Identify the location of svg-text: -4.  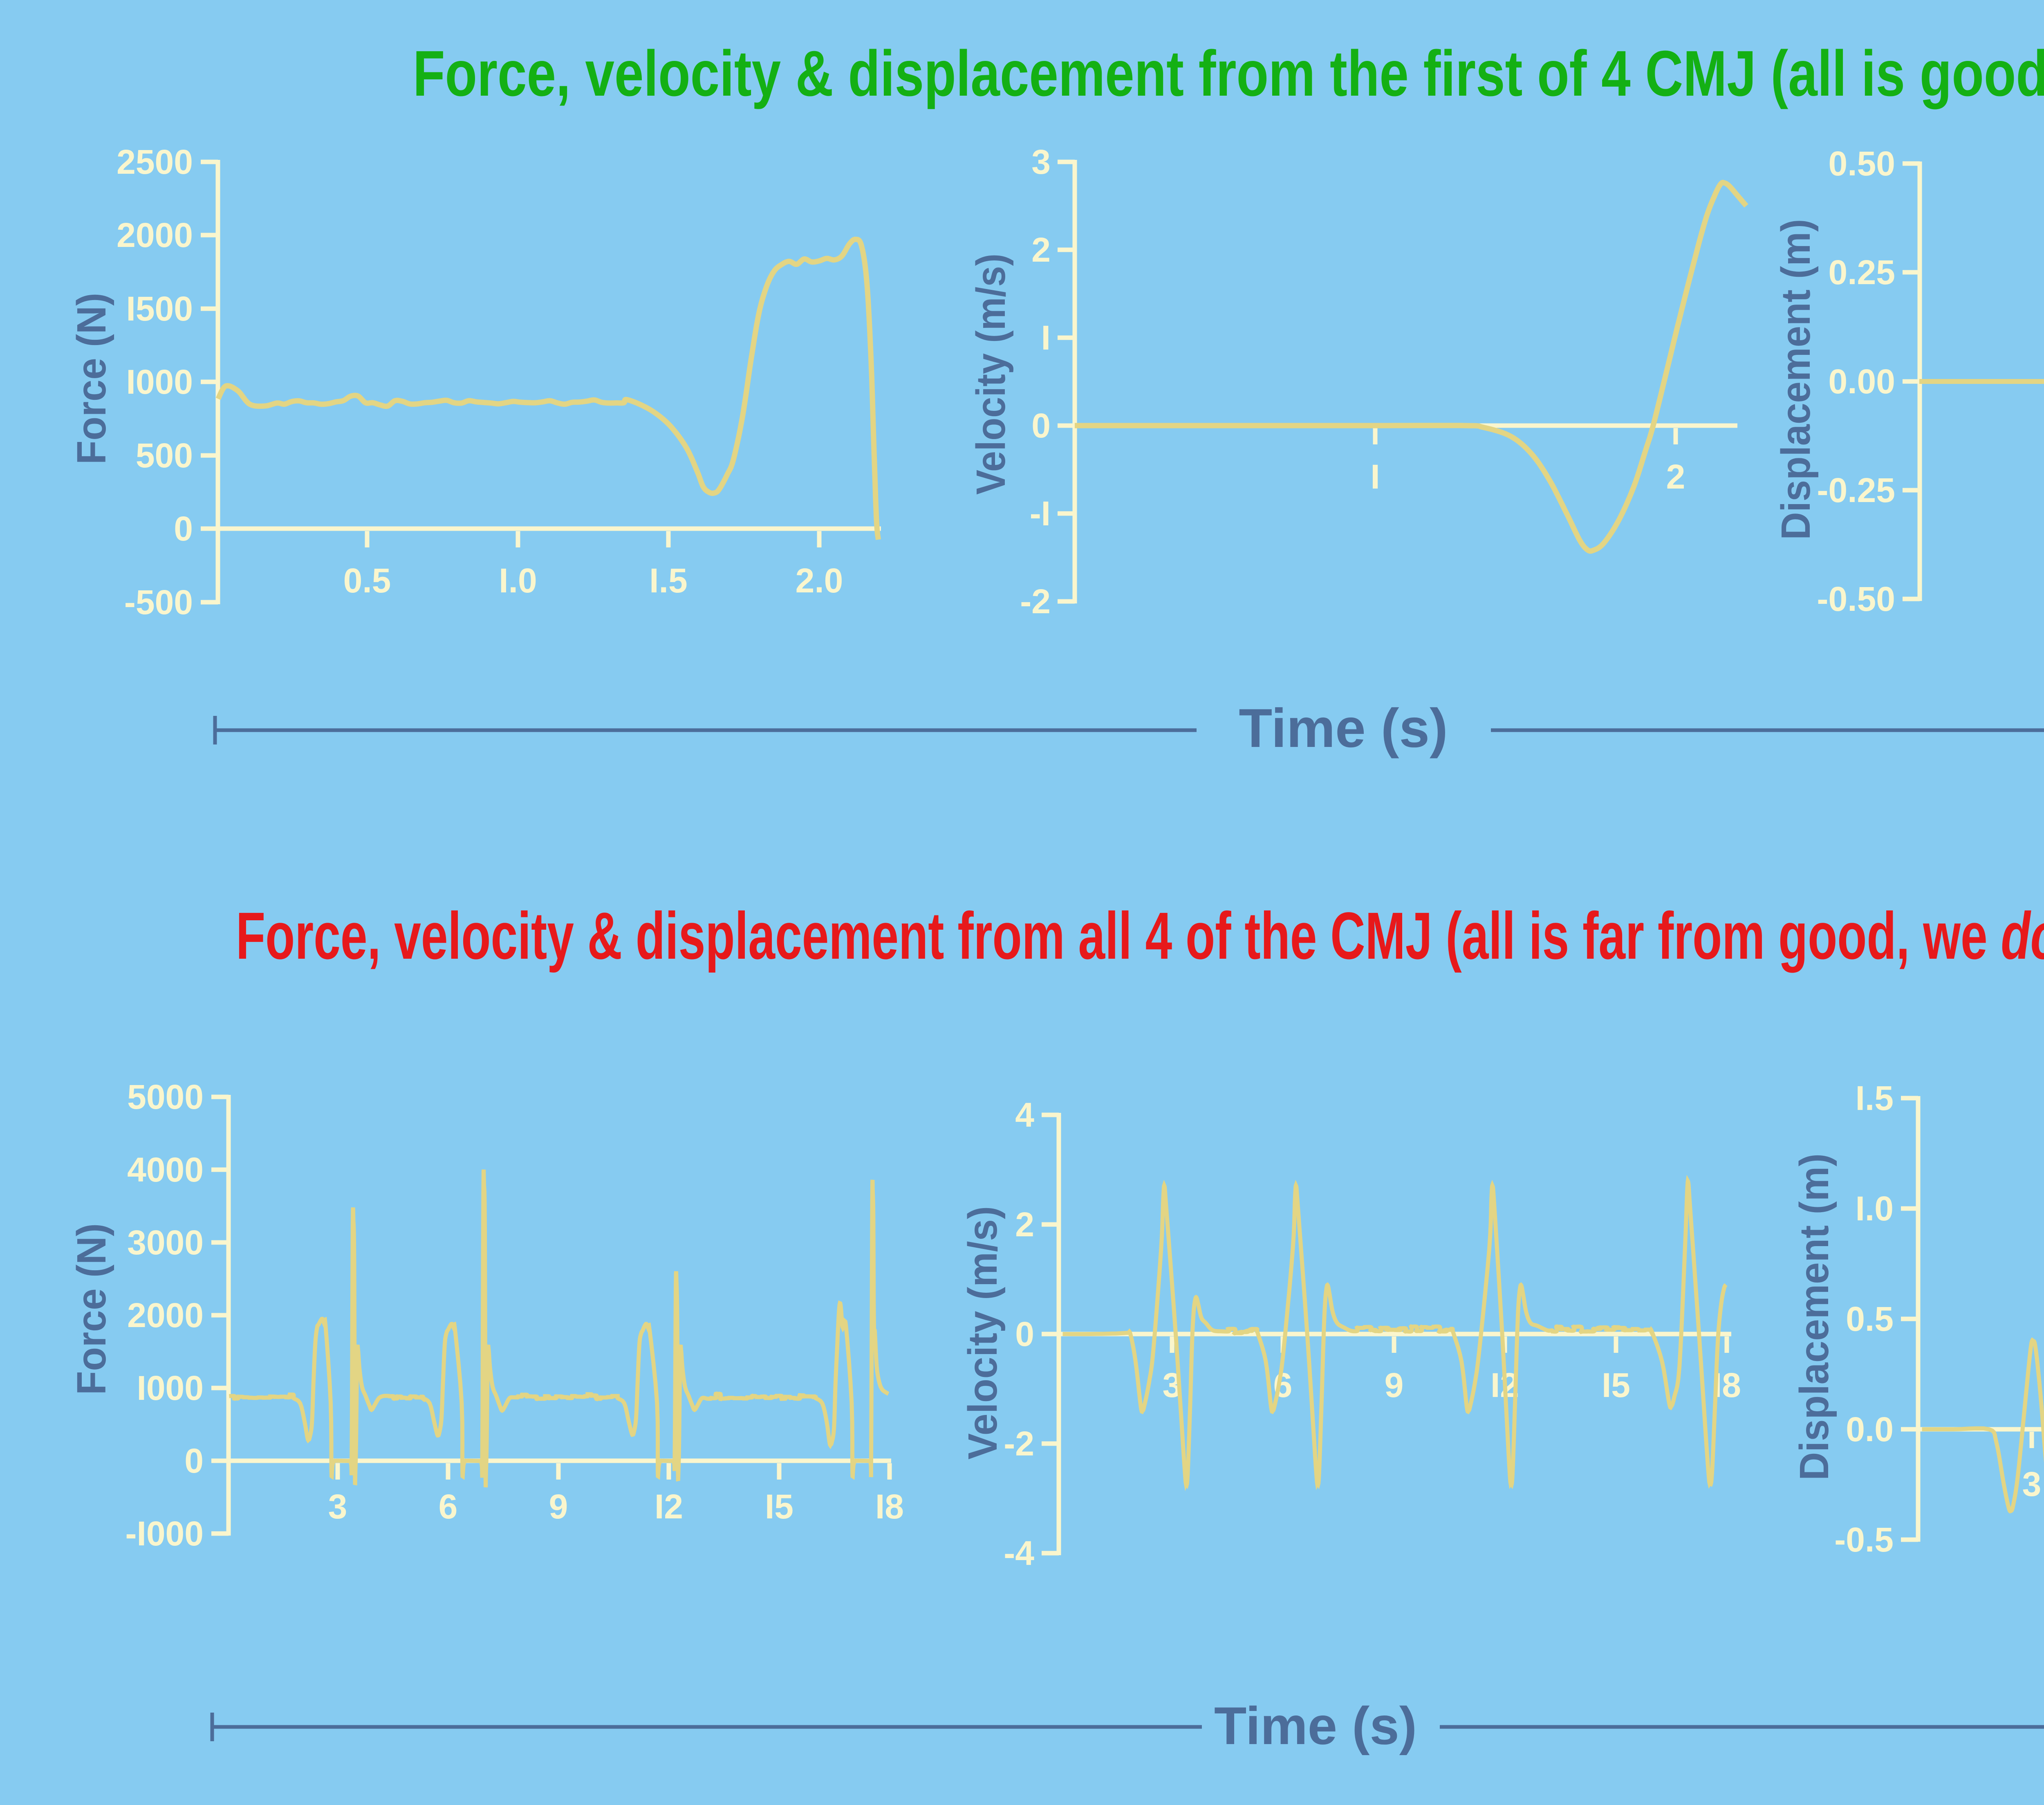
(1019, 1553).